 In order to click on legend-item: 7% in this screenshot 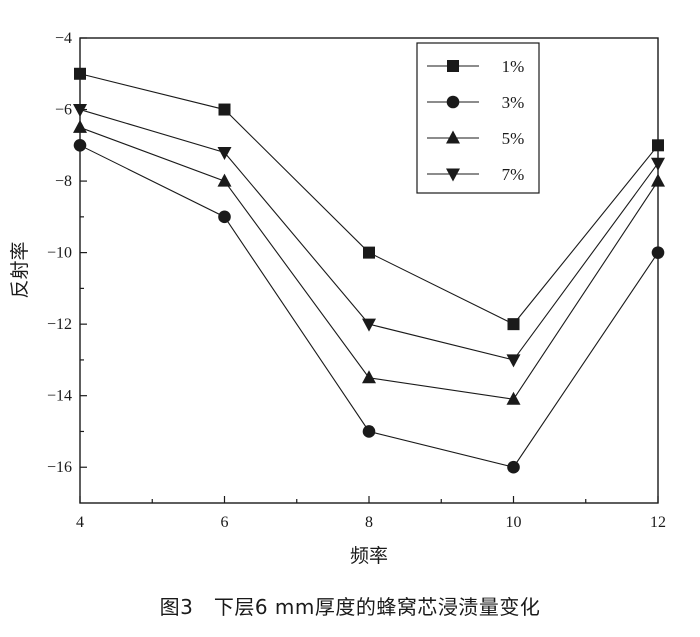, I will do `click(475, 174)`.